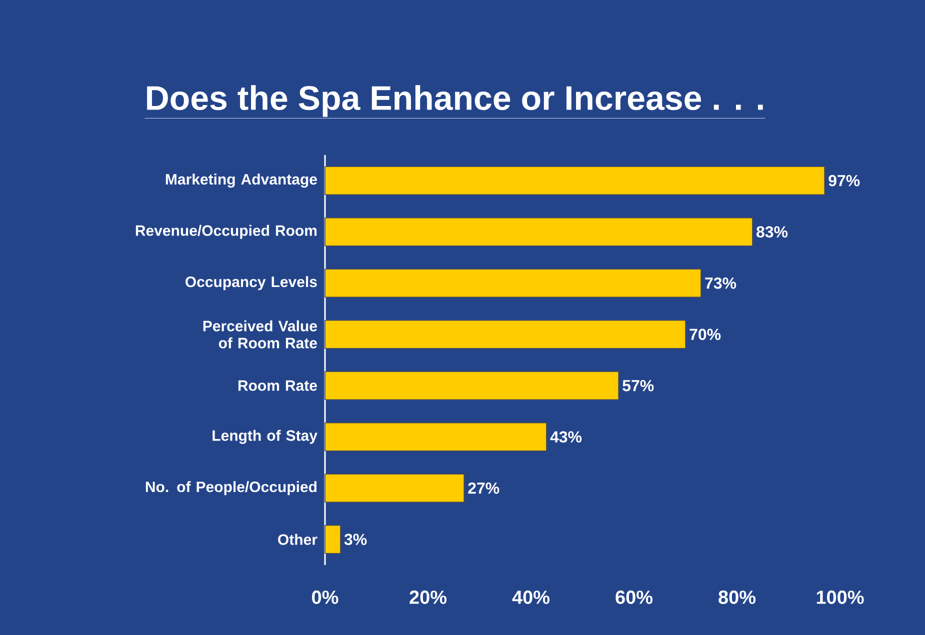  I want to click on y-tick-label: Room Rate, so click(277, 385).